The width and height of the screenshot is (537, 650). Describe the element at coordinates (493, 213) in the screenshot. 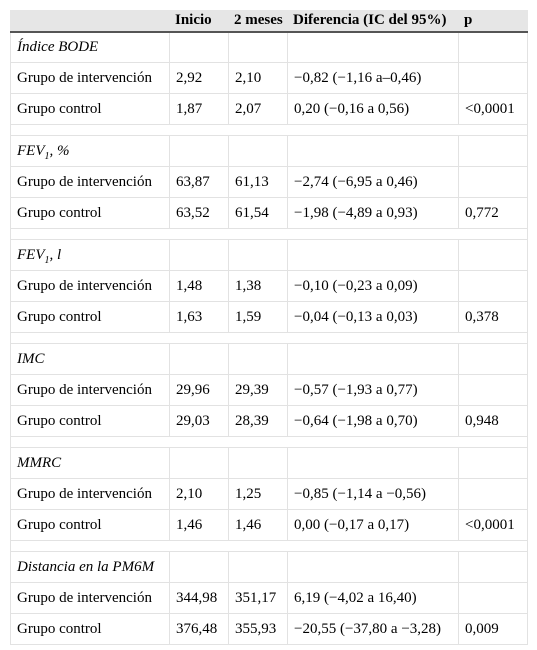

I see `p-cell: 0,772` at that location.